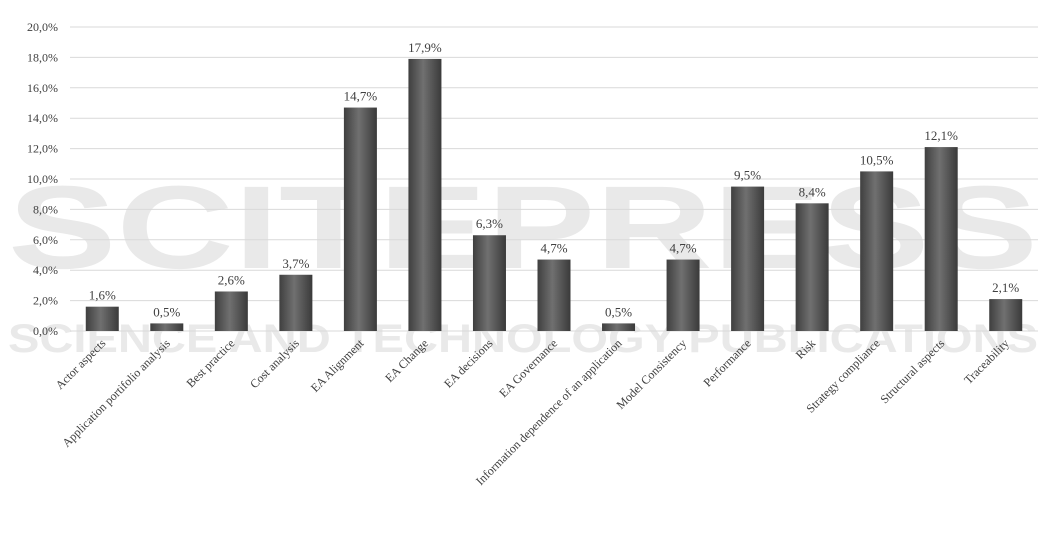  What do you see at coordinates (45, 209) in the screenshot?
I see `y-tick-label: 8,0%` at bounding box center [45, 209].